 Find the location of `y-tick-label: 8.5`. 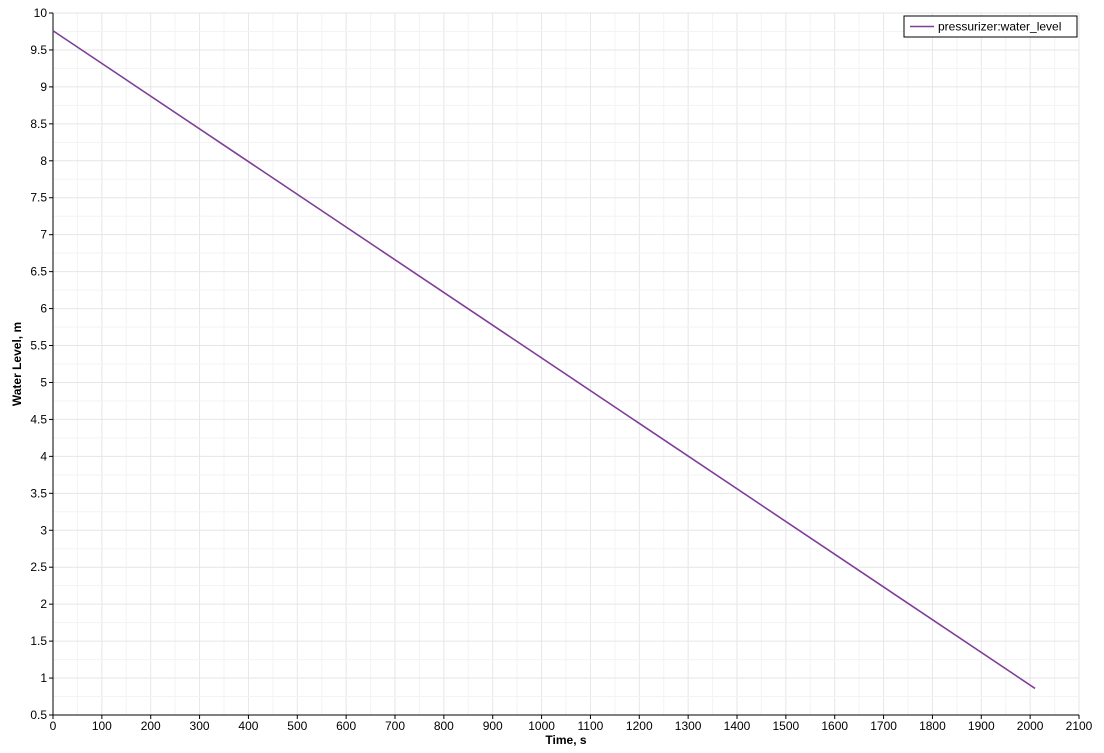

y-tick-label: 8.5 is located at coordinates (38, 124).